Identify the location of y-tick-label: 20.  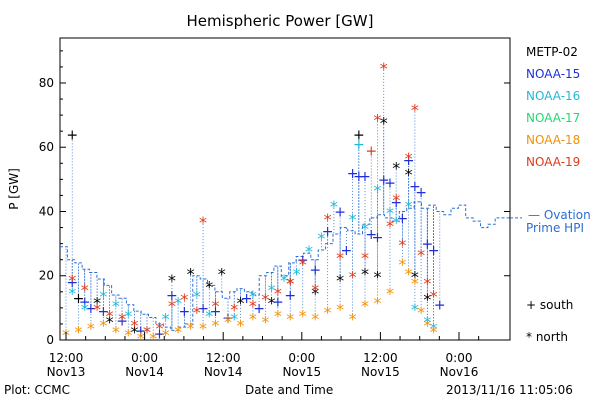
(46, 276).